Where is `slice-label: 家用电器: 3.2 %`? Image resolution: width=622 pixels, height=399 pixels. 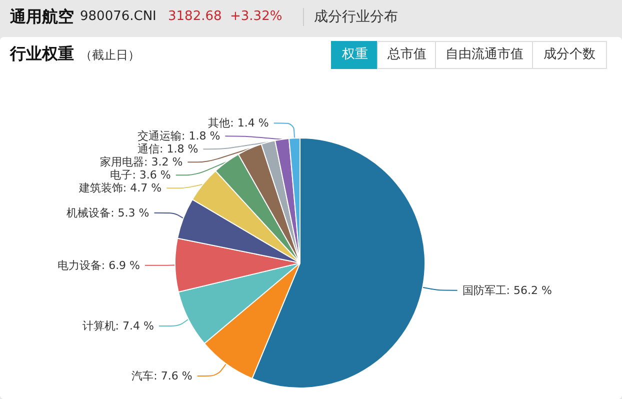 slice-label: 家用电器: 3.2 % is located at coordinates (141, 162).